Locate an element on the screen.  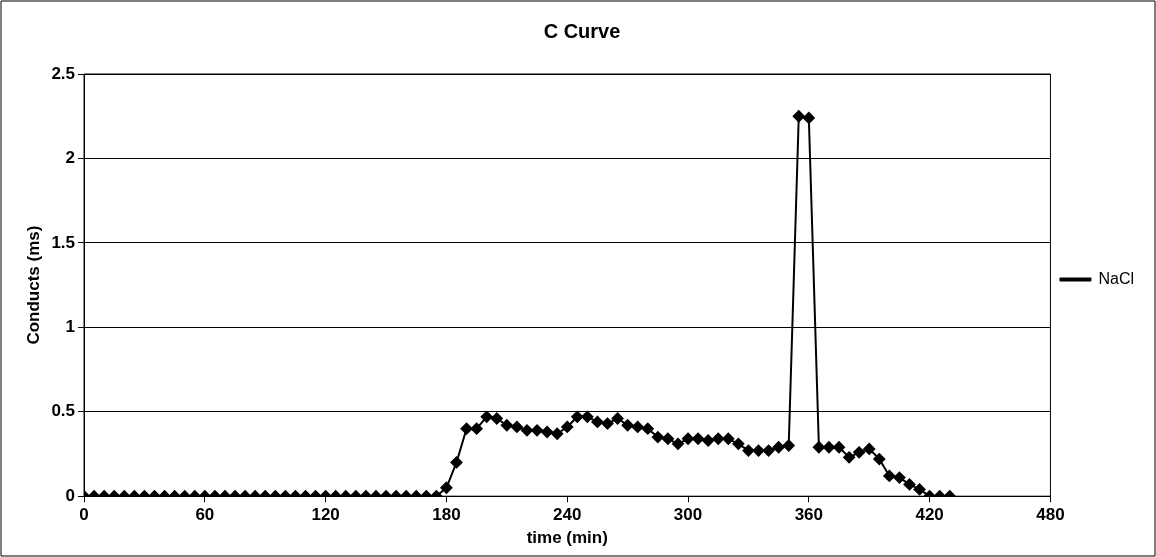
x-axis-title: time (min) is located at coordinates (567, 538).